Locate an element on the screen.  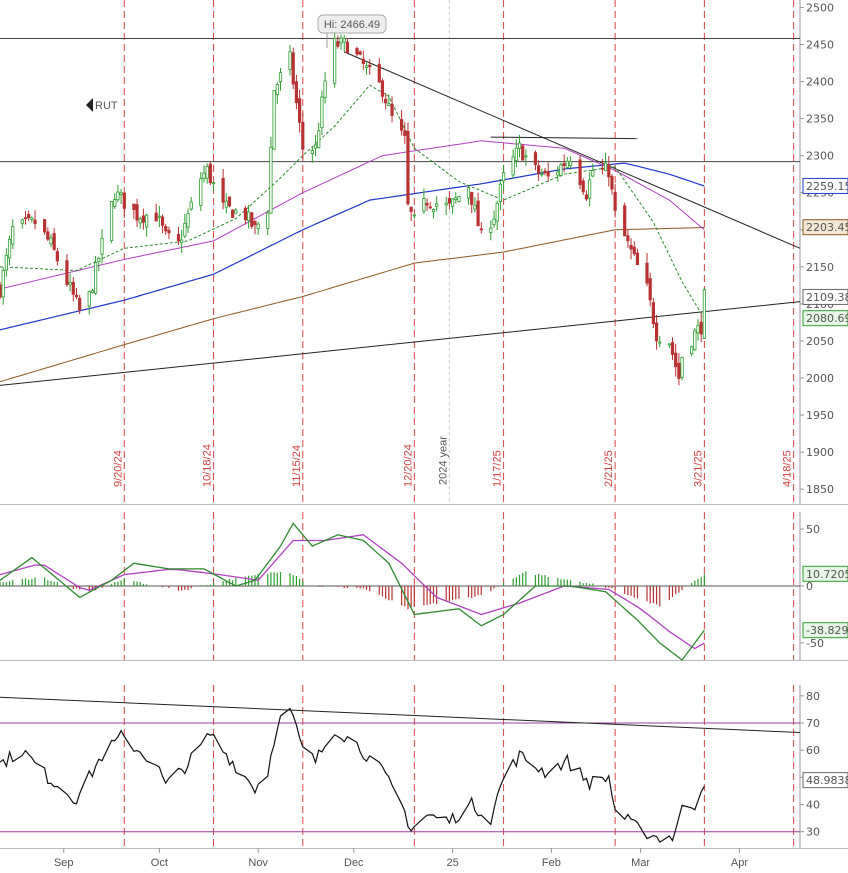
rsi-label-box is located at coordinates (825, 780).